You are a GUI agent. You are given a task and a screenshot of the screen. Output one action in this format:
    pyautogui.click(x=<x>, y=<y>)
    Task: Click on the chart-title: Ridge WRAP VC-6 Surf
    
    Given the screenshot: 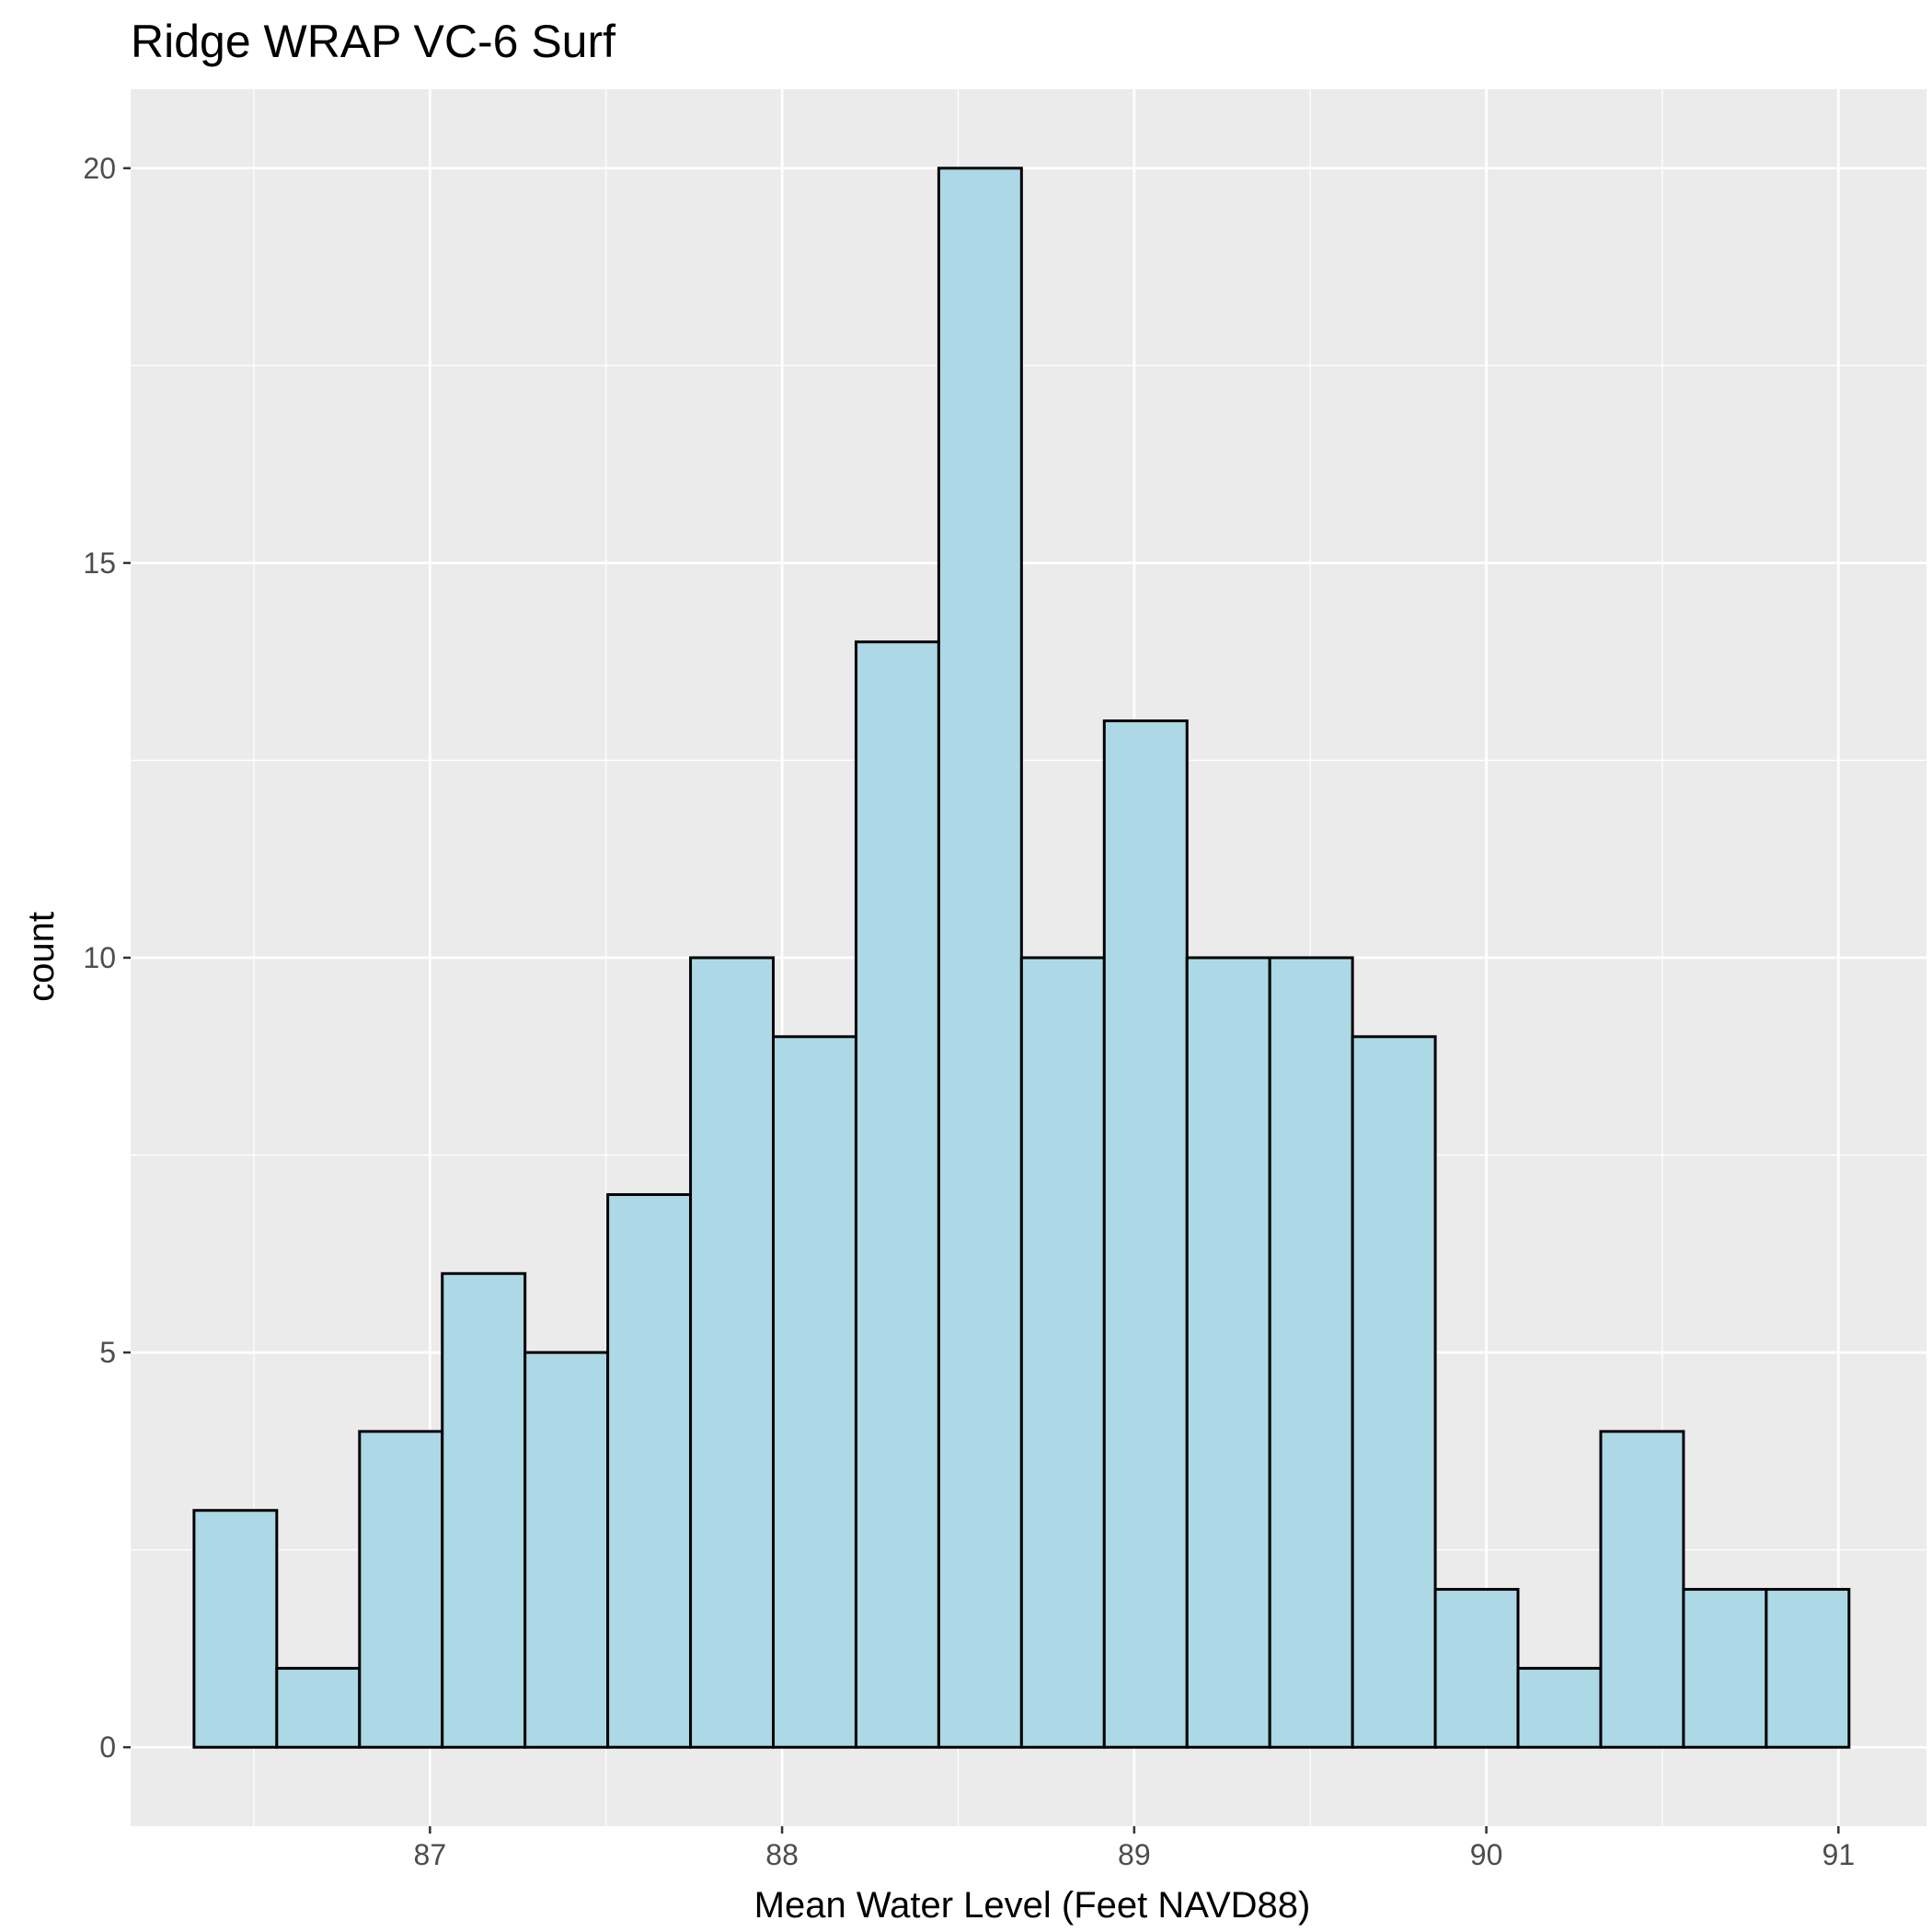 What is the action you would take?
    pyautogui.click(x=373, y=41)
    